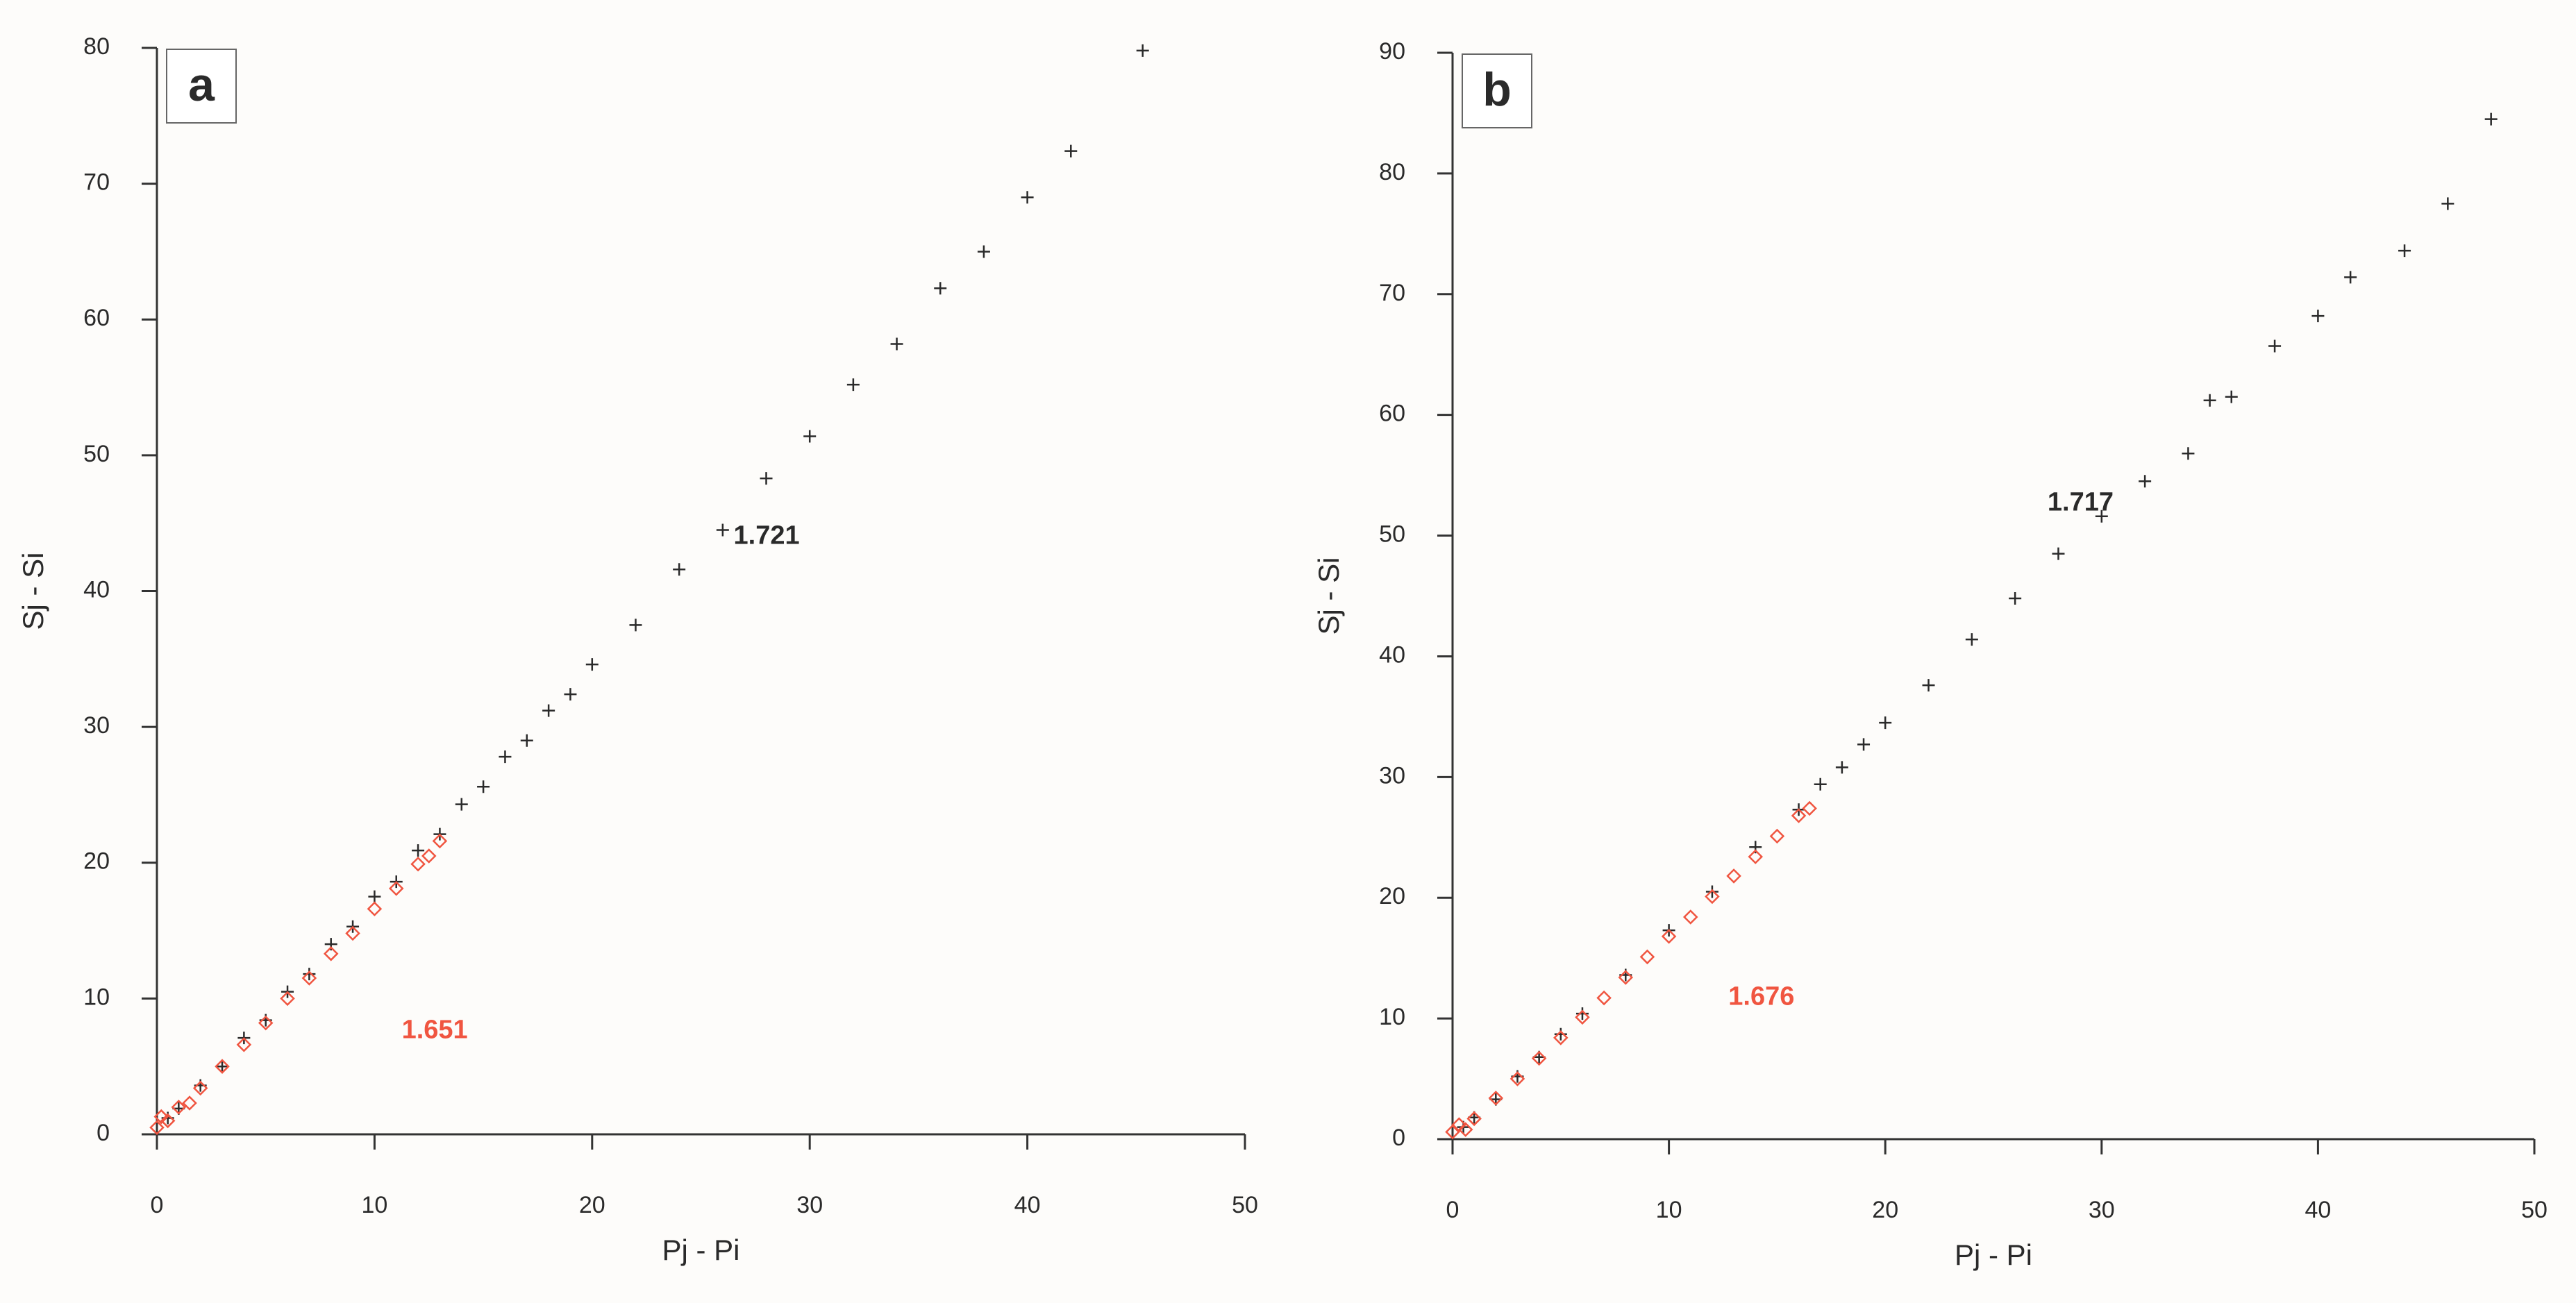 This screenshot has width=2576, height=1303. What do you see at coordinates (1885, 1210) in the screenshot?
I see `x-tick-label: 20` at bounding box center [1885, 1210].